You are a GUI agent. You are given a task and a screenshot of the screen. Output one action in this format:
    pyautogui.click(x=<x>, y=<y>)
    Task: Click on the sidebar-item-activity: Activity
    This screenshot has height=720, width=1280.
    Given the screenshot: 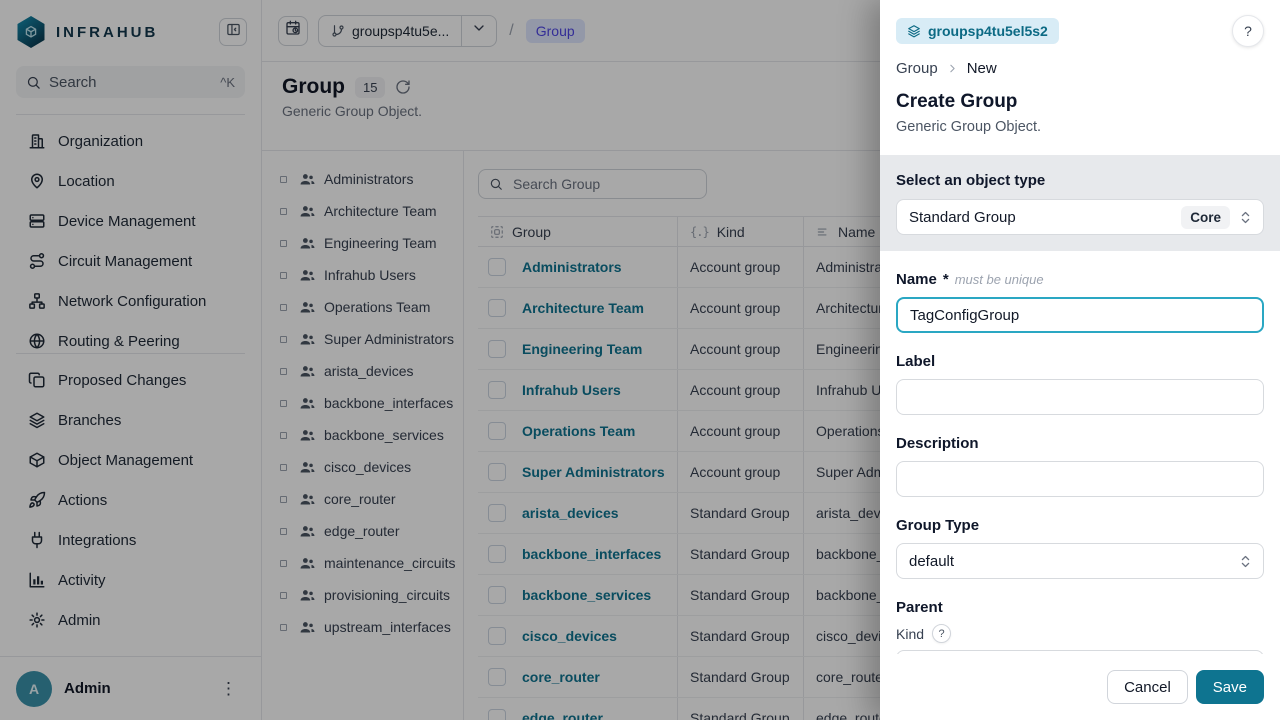 What is the action you would take?
    pyautogui.click(x=130, y=580)
    